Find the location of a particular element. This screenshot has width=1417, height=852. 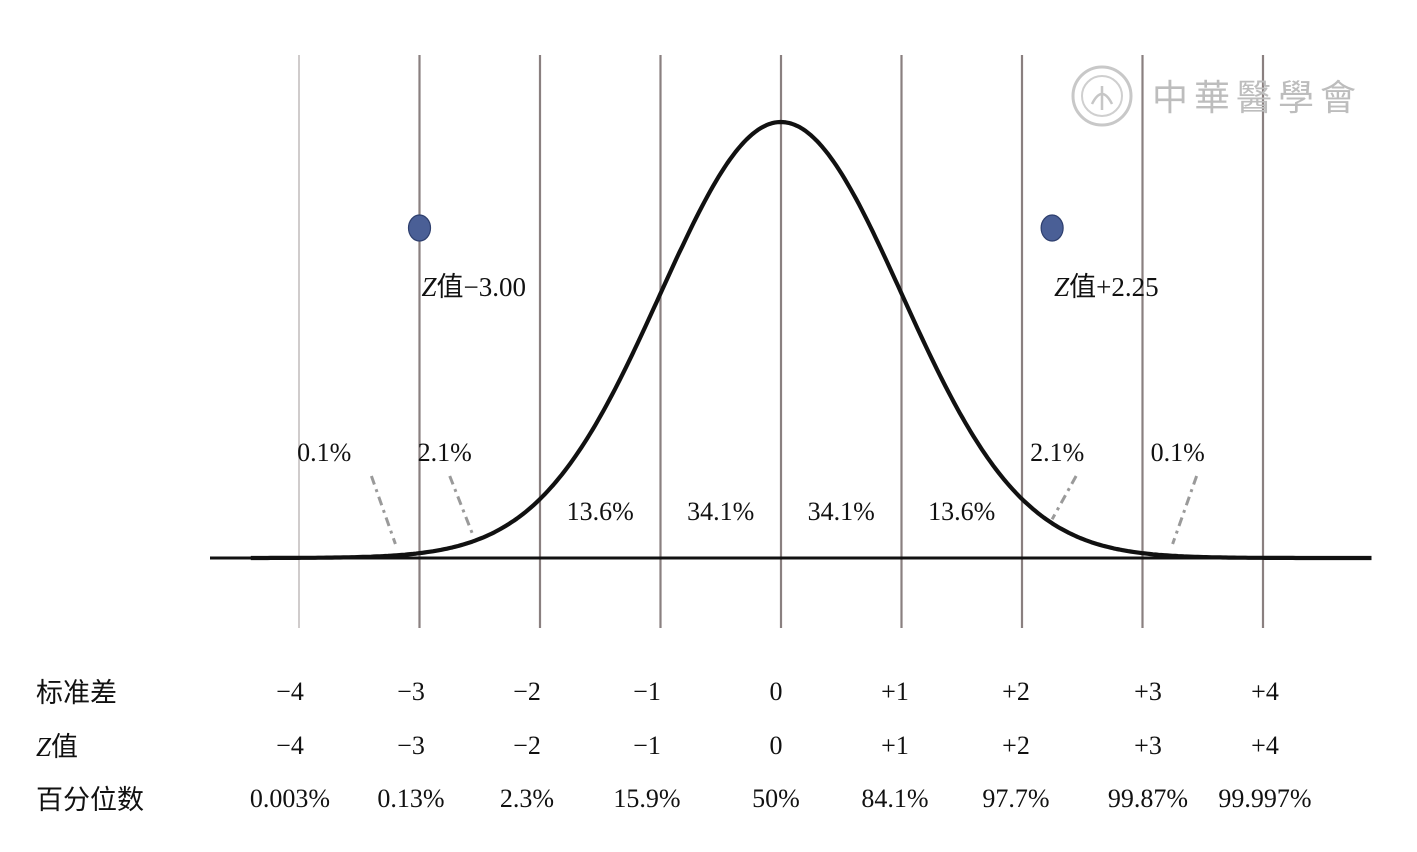

row-2-value-3: 15.9% is located at coordinates (646, 798).